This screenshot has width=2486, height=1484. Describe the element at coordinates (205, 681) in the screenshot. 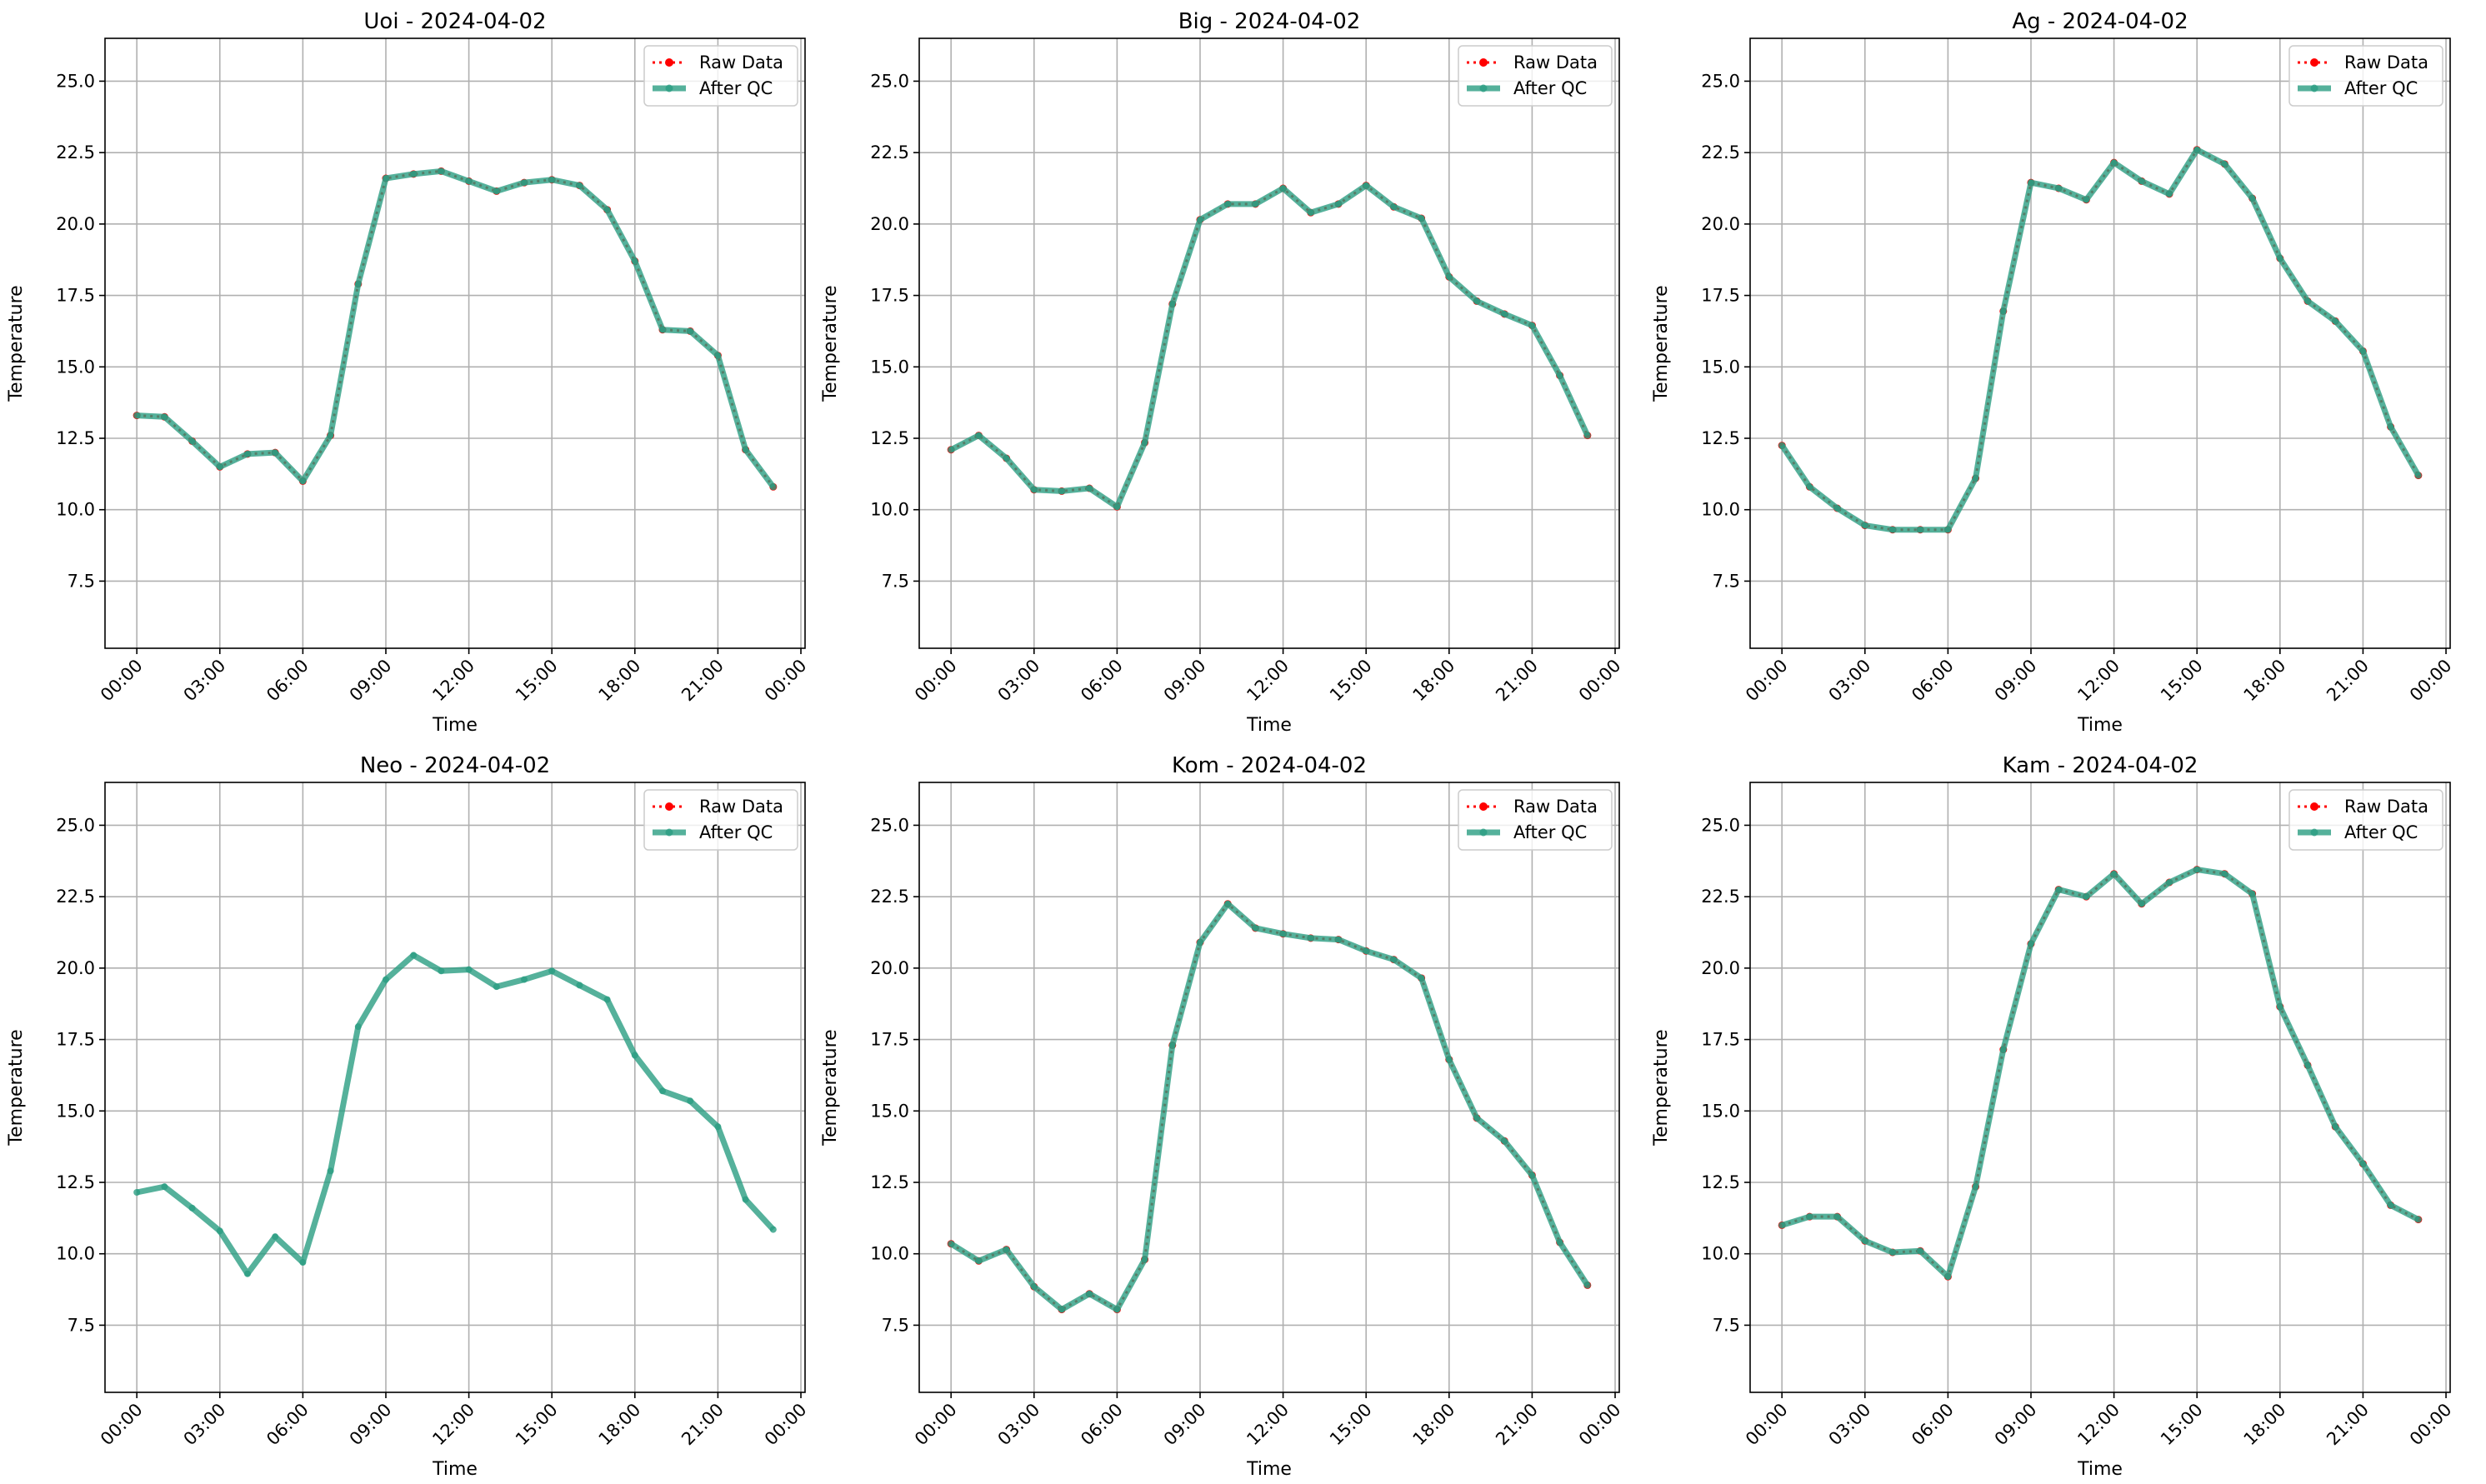

I see `x-tick-label: 03:00` at that location.